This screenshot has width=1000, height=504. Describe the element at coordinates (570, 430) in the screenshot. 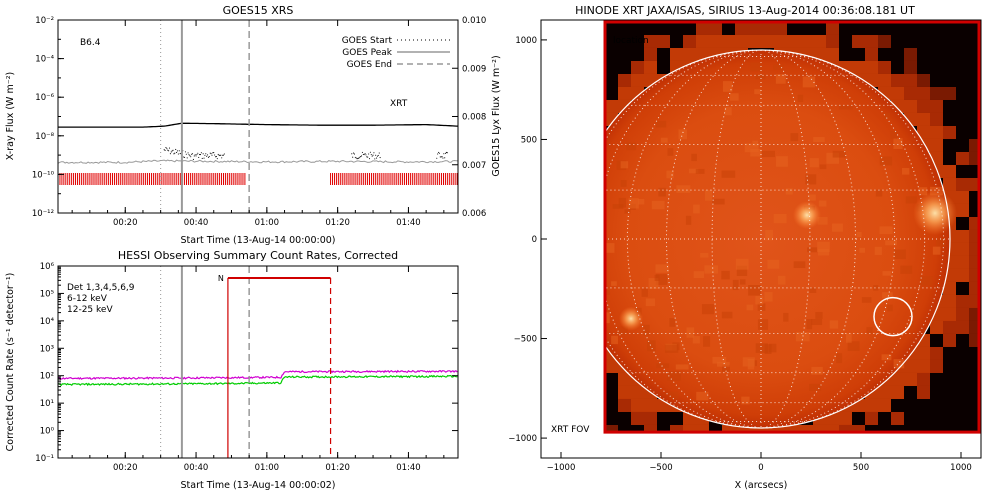

I see `xrt-fov-label: XRT FOV` at that location.